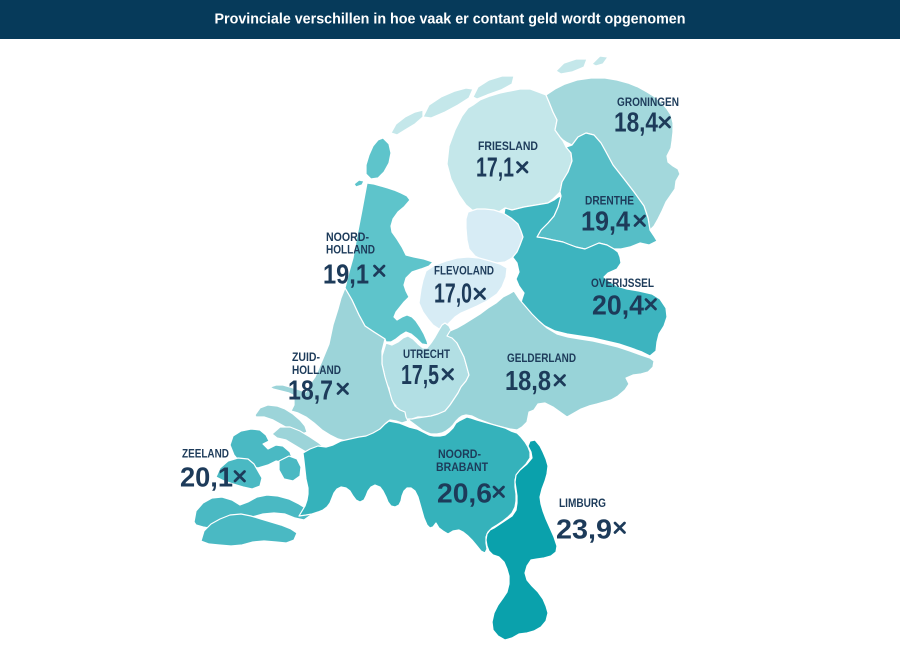 The height and width of the screenshot is (654, 900). Describe the element at coordinates (636, 122) in the screenshot. I see `svg-text: 18,4` at that location.